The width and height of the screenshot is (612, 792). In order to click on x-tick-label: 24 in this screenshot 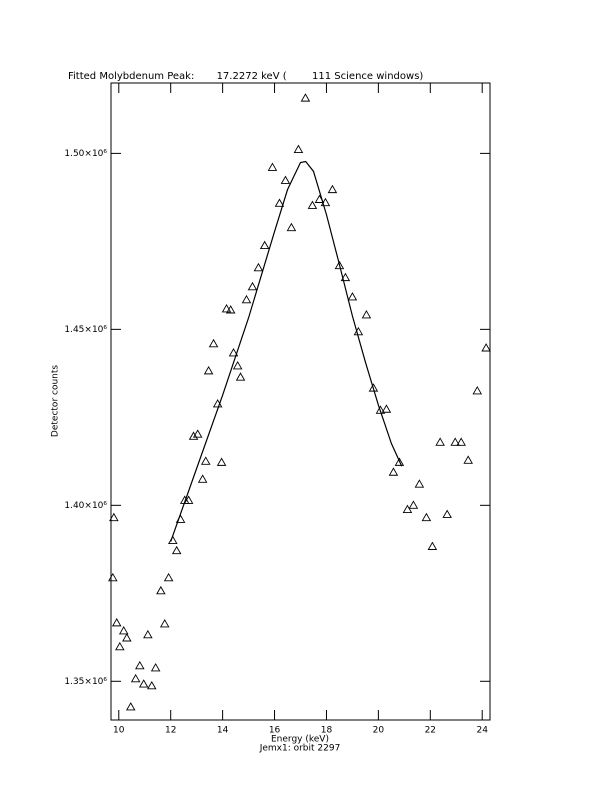, I will do `click(482, 731)`.